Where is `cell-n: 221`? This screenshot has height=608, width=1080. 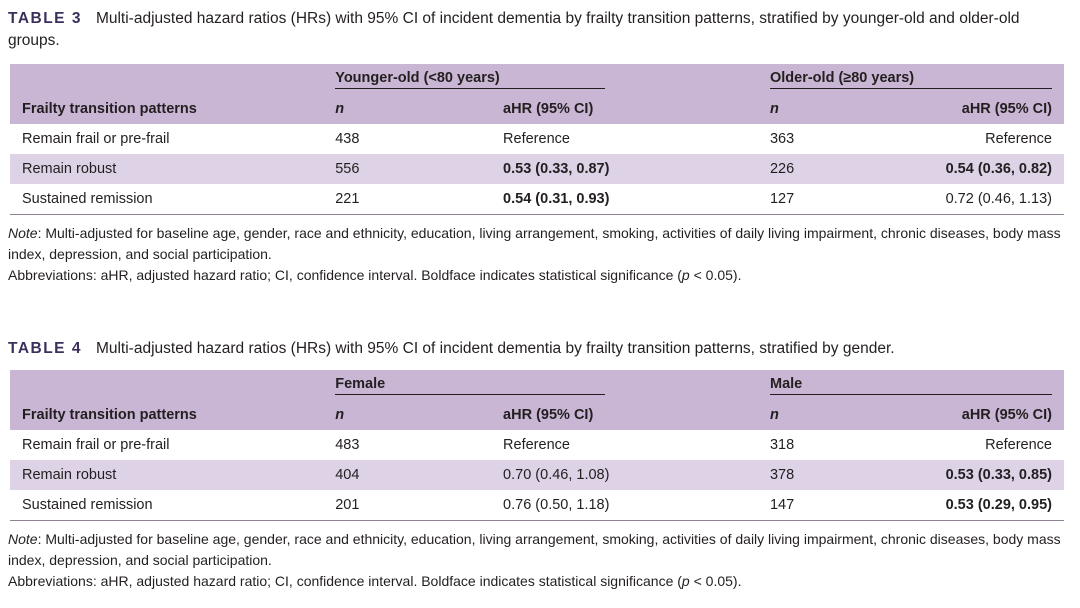
cell-n: 221 is located at coordinates (407, 199).